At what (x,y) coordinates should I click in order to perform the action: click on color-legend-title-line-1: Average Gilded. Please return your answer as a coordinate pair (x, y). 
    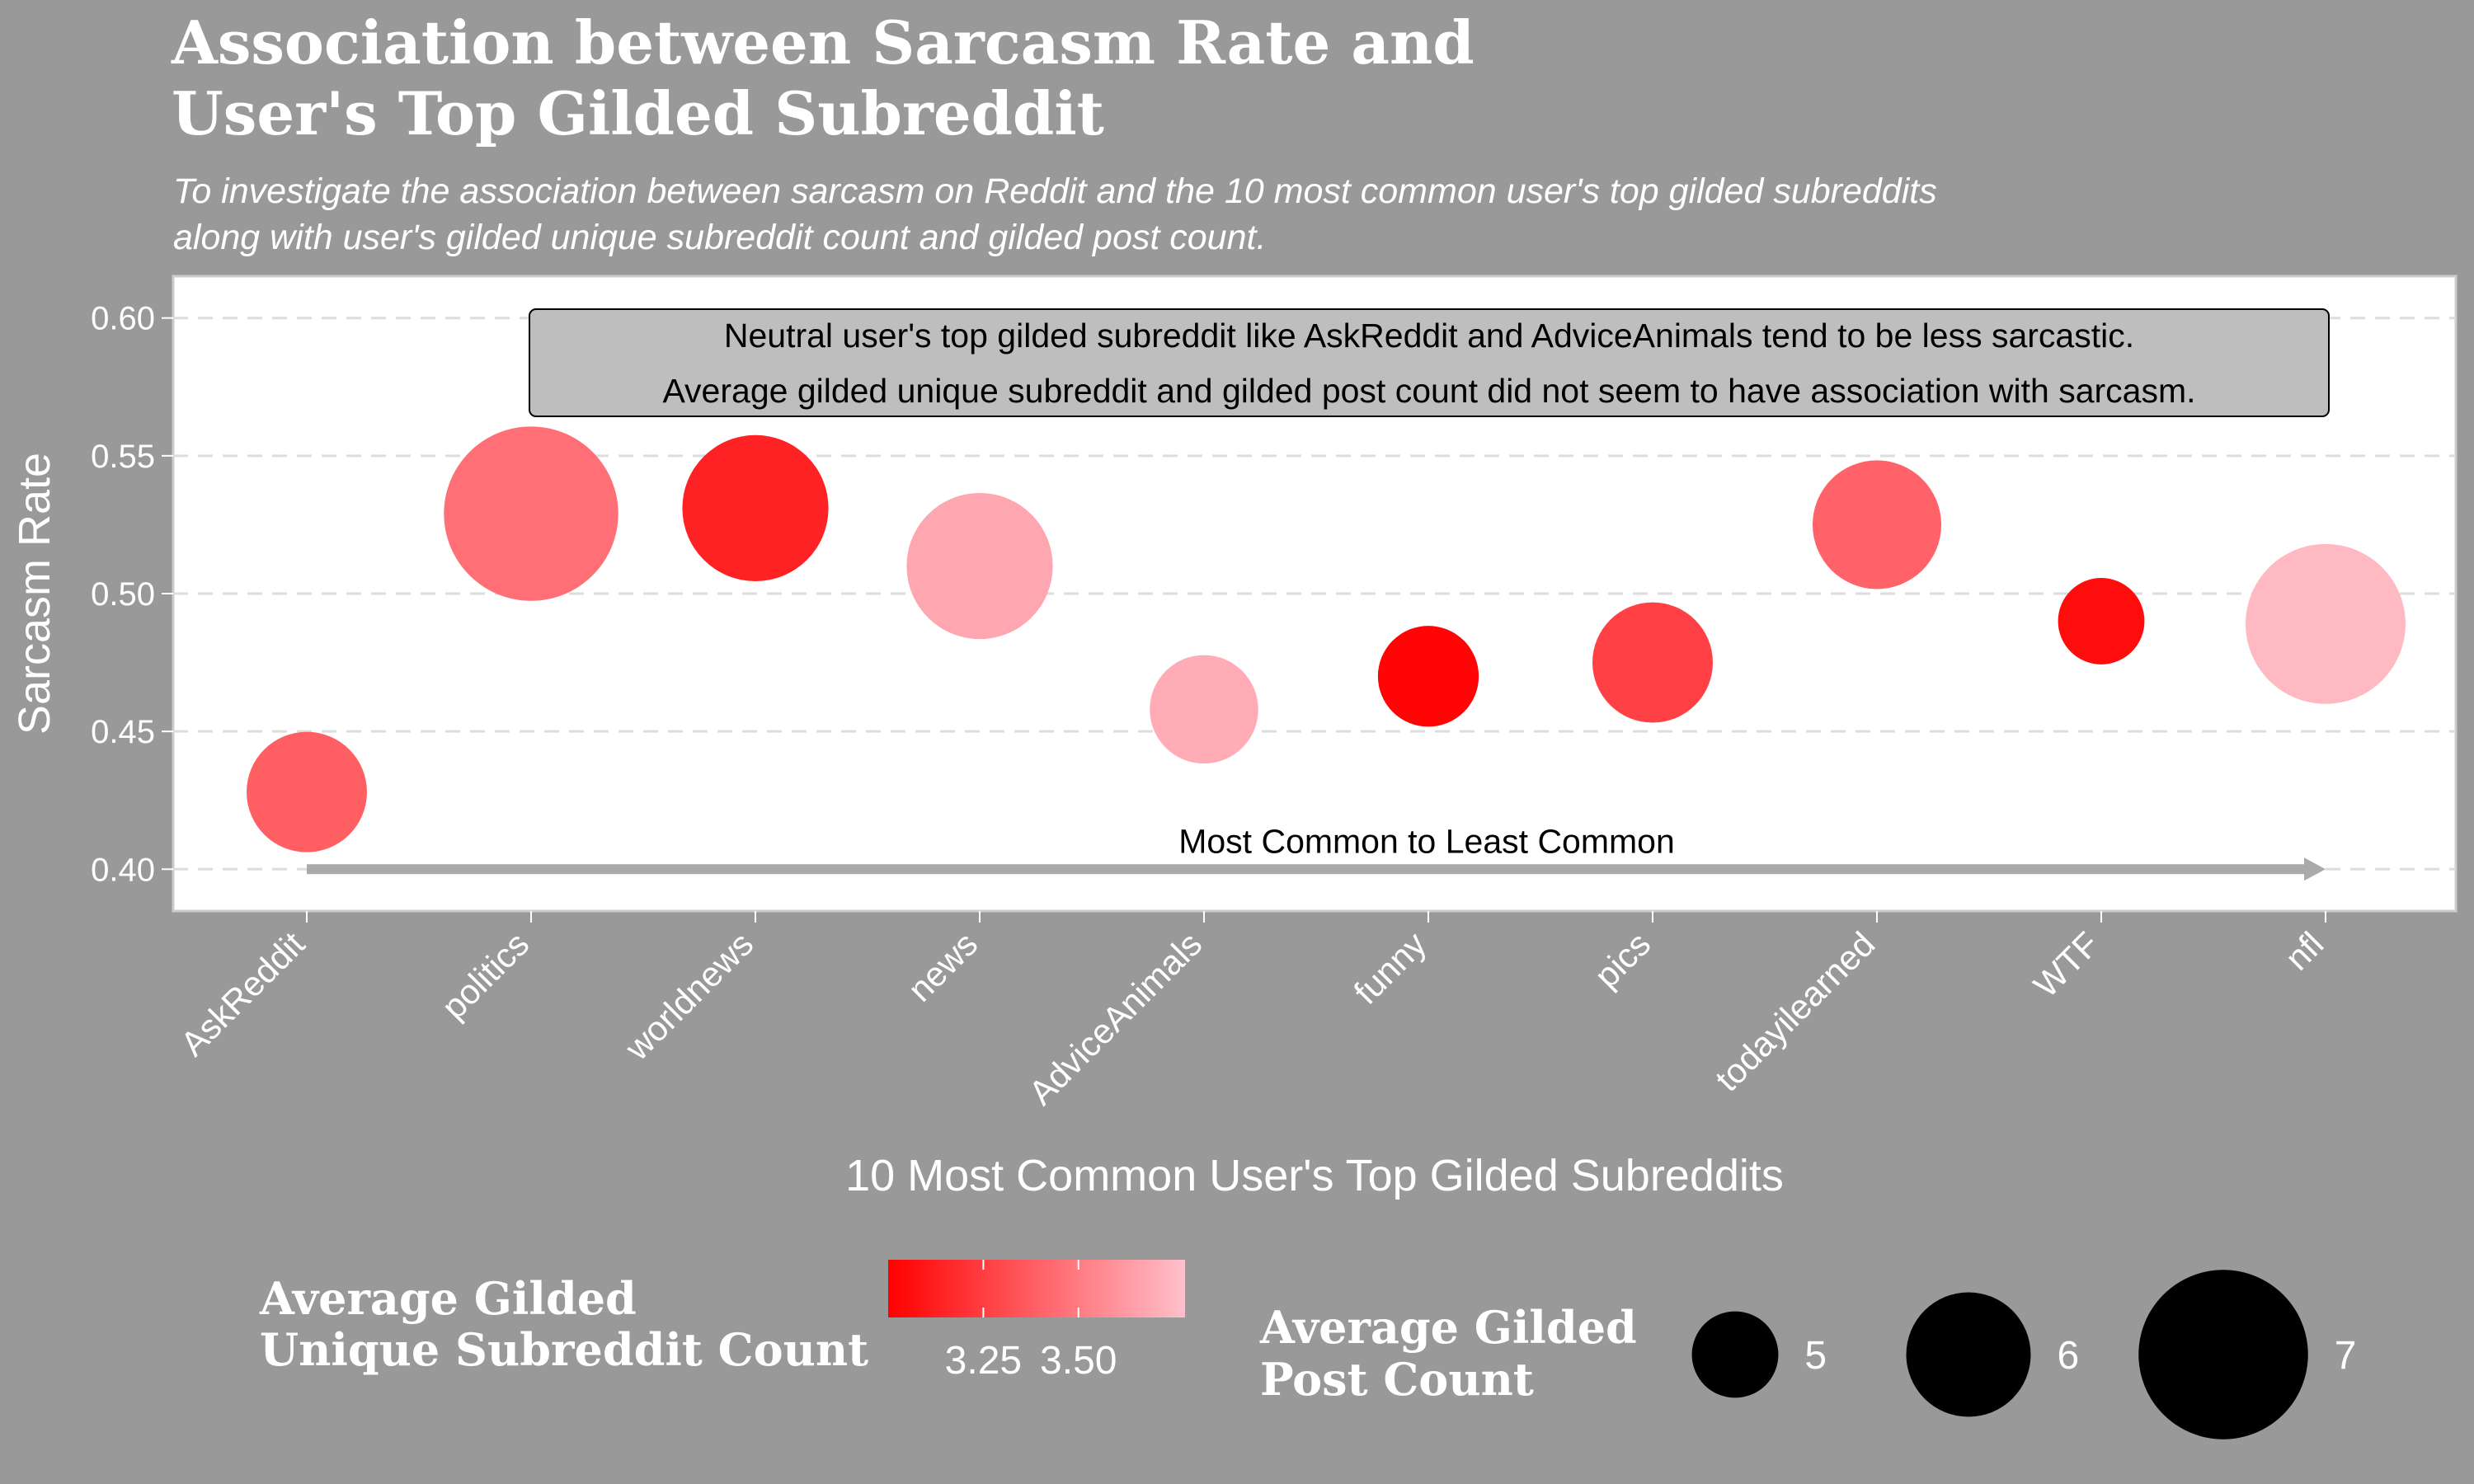
    Looking at the image, I should click on (448, 1298).